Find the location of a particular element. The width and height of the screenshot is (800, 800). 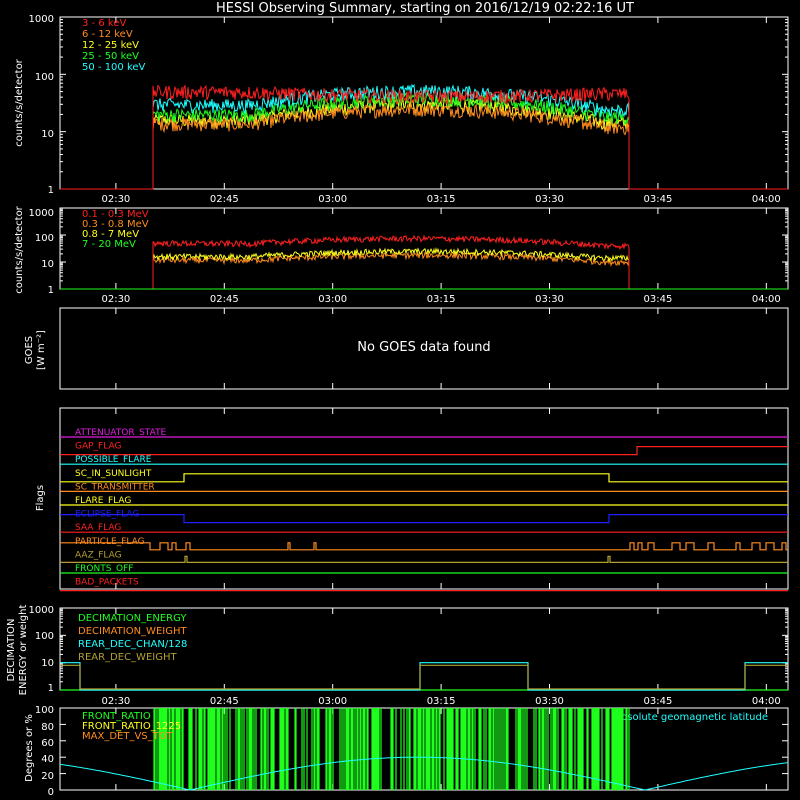

panel-6-legend-entry: FRONT_RATIO is located at coordinates (116, 716).